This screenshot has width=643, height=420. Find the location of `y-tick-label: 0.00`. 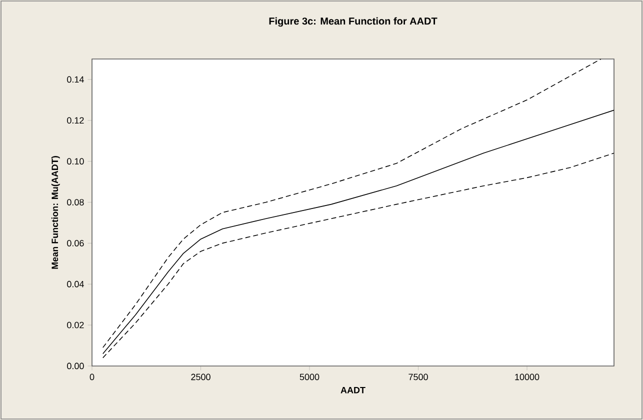

y-tick-label: 0.00 is located at coordinates (75, 366).